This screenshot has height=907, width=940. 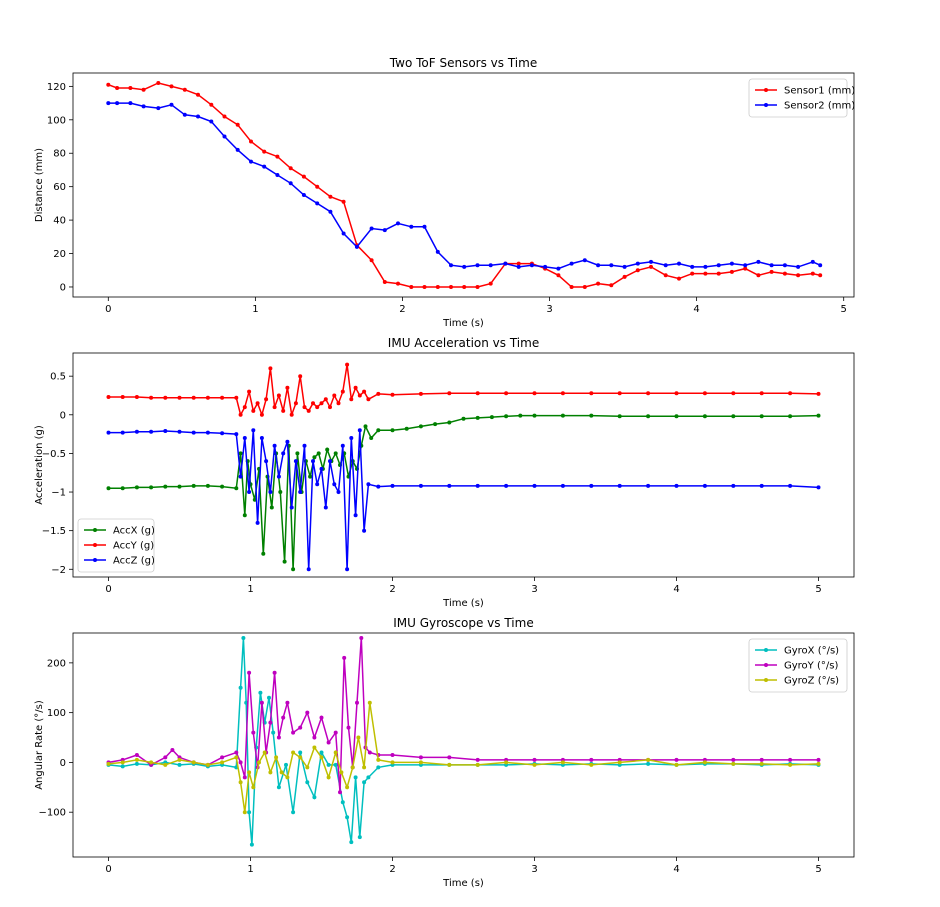 What do you see at coordinates (39, 185) in the screenshot?
I see `y-axis-label: Distance (mm)` at bounding box center [39, 185].